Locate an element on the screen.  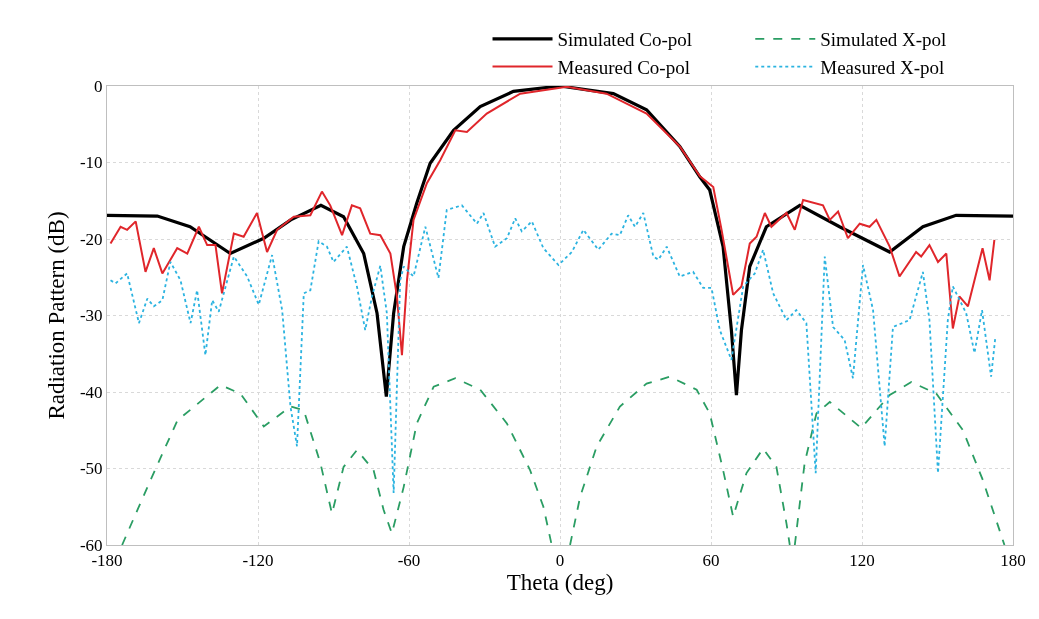
x-tick-label: 0 is located at coordinates (560, 561).